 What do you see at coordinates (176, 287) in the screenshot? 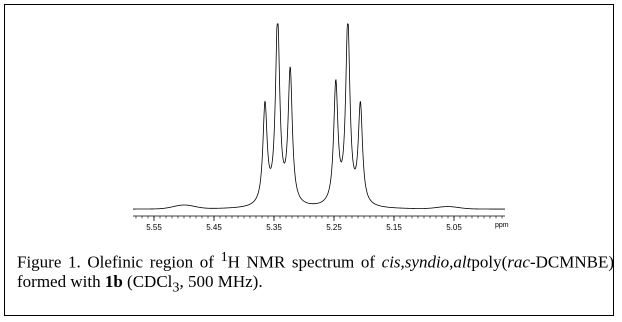
I see `caption-subscript: 3` at bounding box center [176, 287].